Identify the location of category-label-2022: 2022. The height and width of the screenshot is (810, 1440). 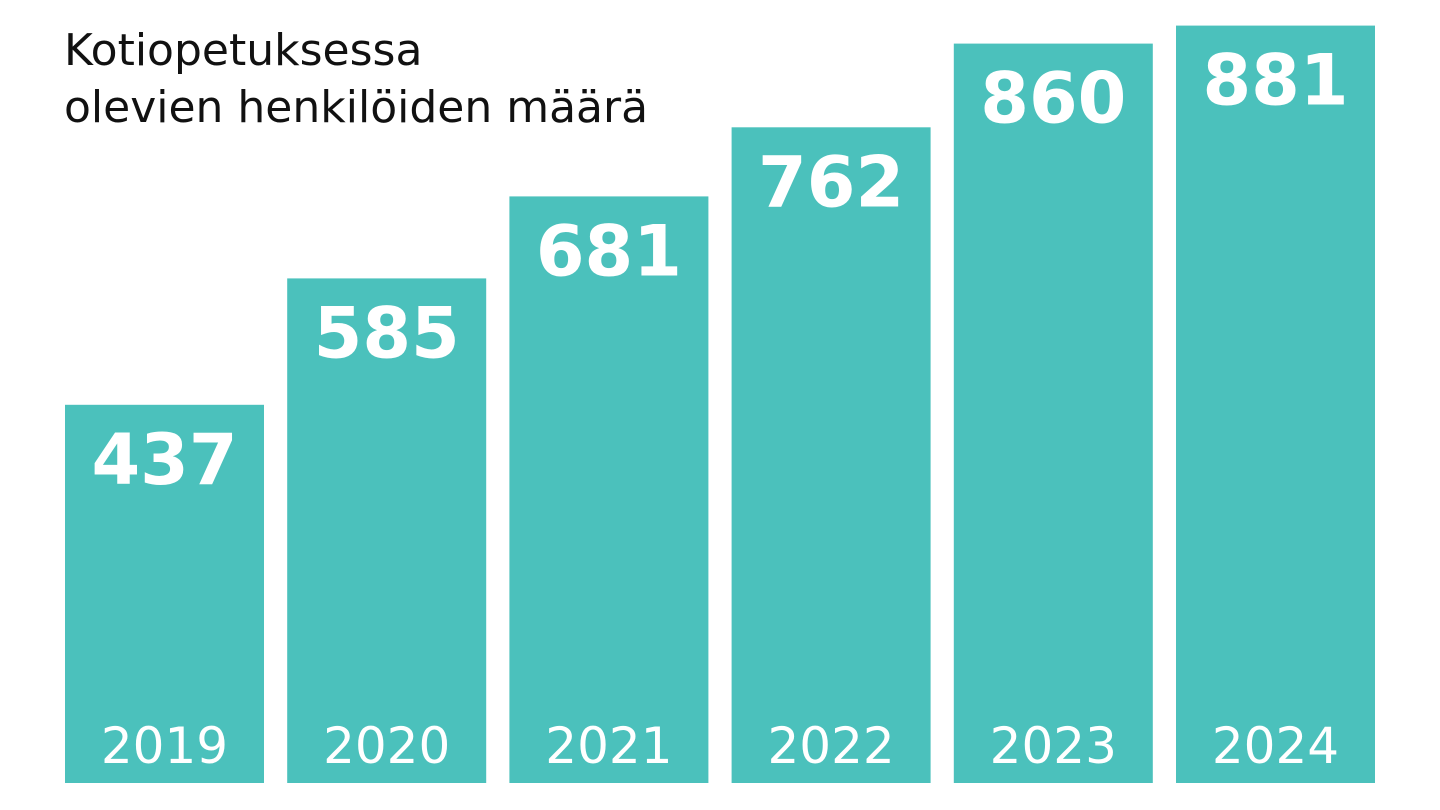
(830, 746).